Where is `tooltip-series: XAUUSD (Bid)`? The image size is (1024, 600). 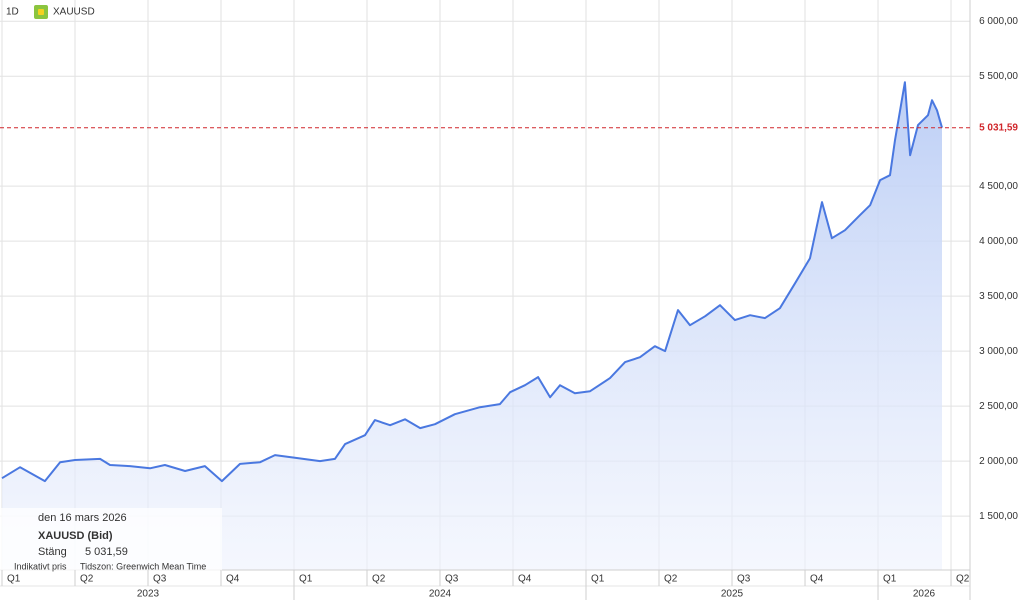
tooltip-series: XAUUSD (Bid) is located at coordinates (75, 536).